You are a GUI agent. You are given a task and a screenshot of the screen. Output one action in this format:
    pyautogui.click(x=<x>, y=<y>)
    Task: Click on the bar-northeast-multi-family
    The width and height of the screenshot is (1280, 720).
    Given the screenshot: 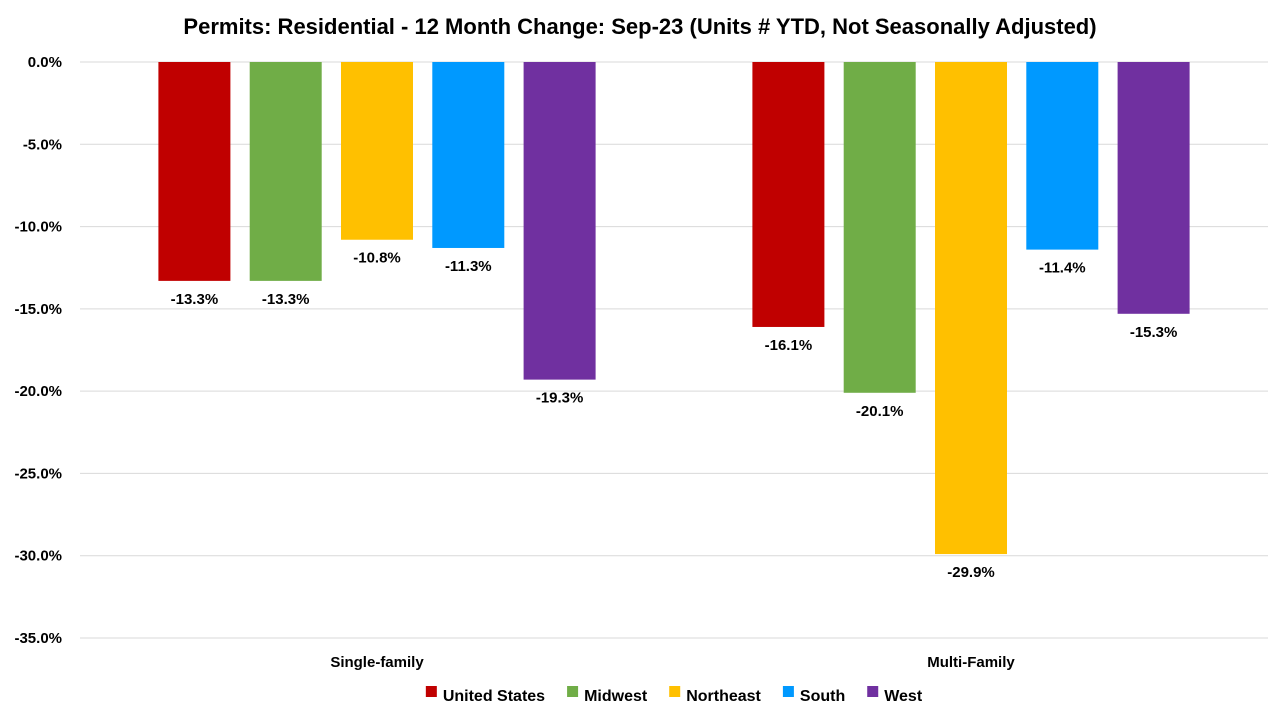 What is the action you would take?
    pyautogui.click(x=971, y=308)
    